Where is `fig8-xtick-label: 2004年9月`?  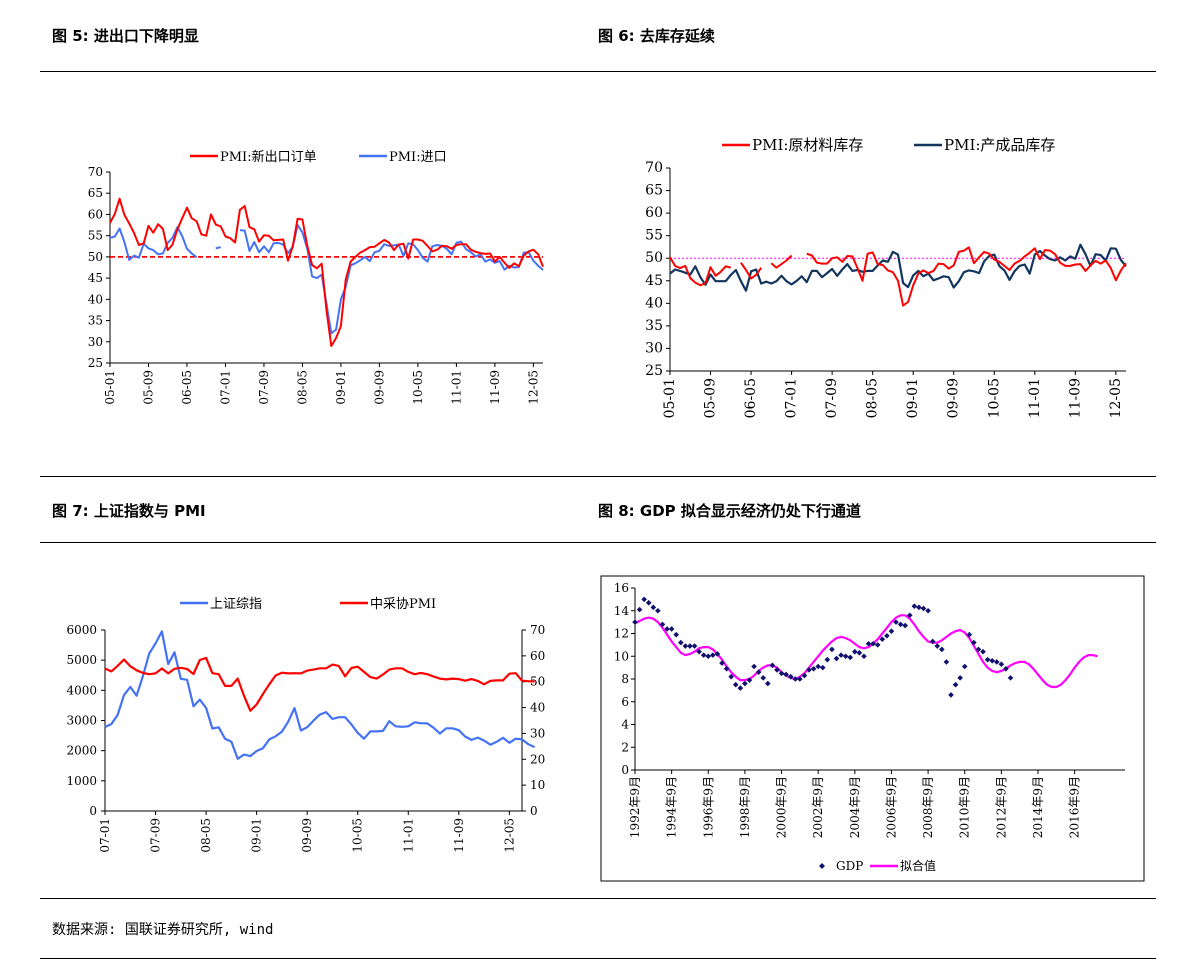 fig8-xtick-label: 2004年9月 is located at coordinates (855, 807).